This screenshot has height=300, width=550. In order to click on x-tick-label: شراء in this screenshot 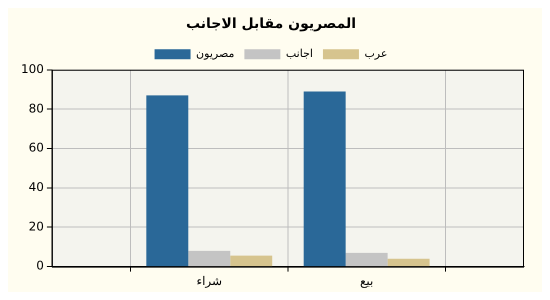, I will do `click(209, 281)`.